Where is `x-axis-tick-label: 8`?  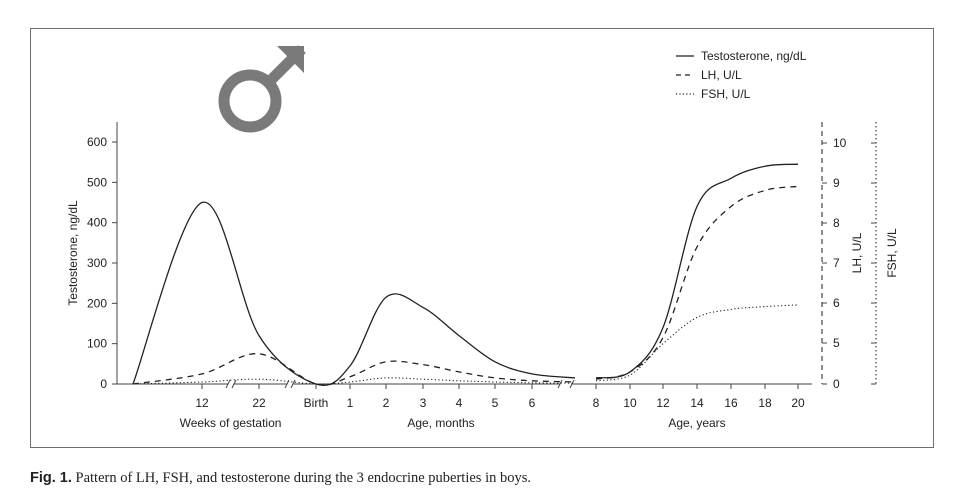
x-axis-tick-label: 8 is located at coordinates (596, 403).